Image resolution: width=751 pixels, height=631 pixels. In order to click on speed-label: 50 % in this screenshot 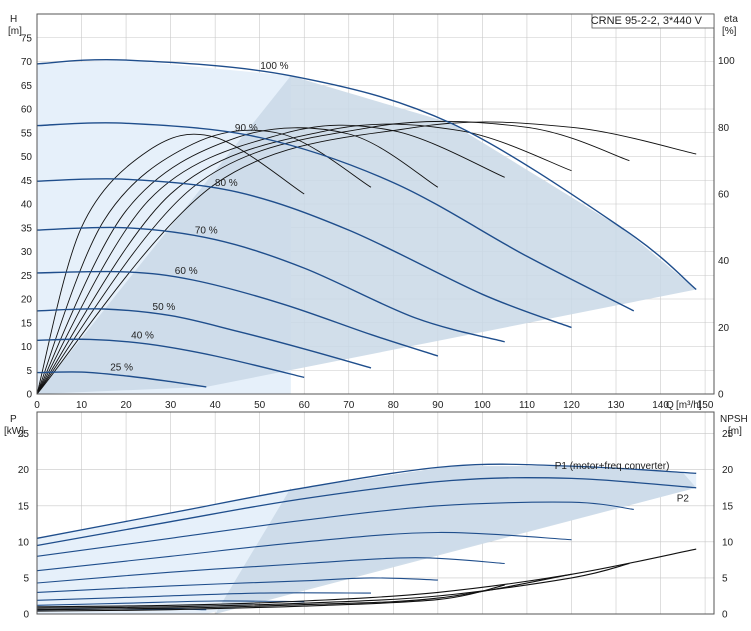, I will do `click(164, 307)`.